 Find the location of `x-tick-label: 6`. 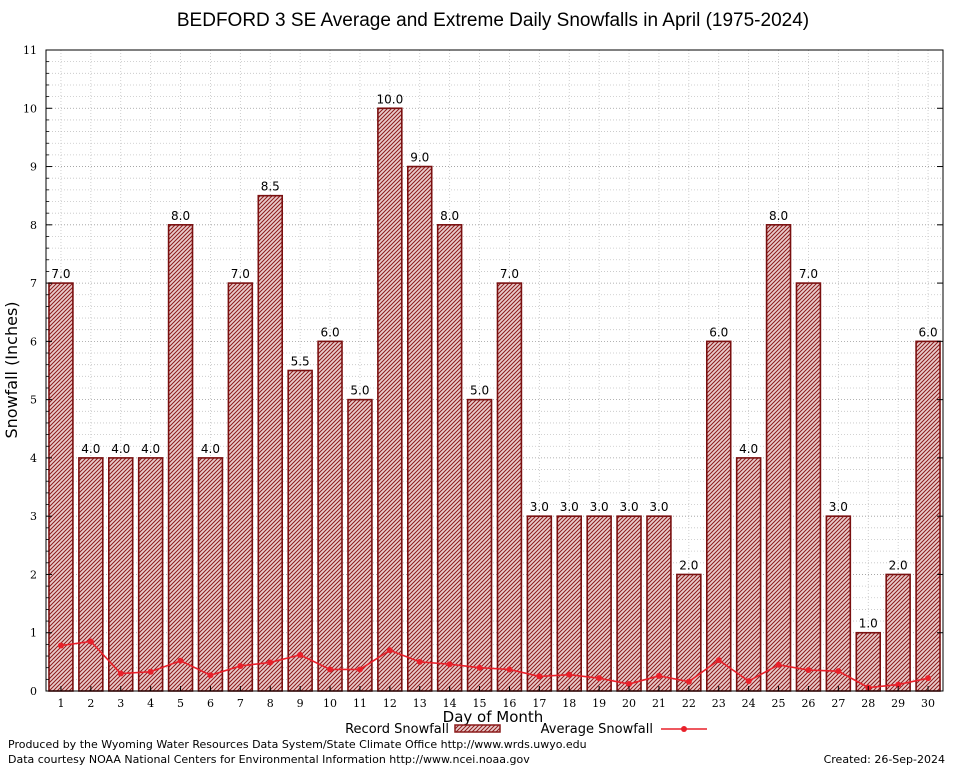

x-tick-label: 6 is located at coordinates (210, 703).